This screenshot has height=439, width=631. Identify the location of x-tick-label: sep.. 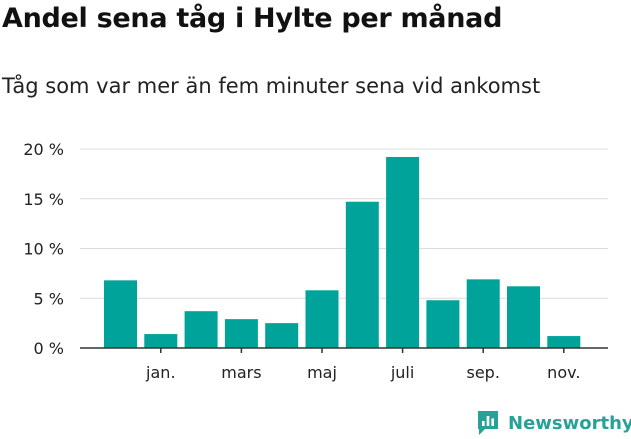
(482, 372).